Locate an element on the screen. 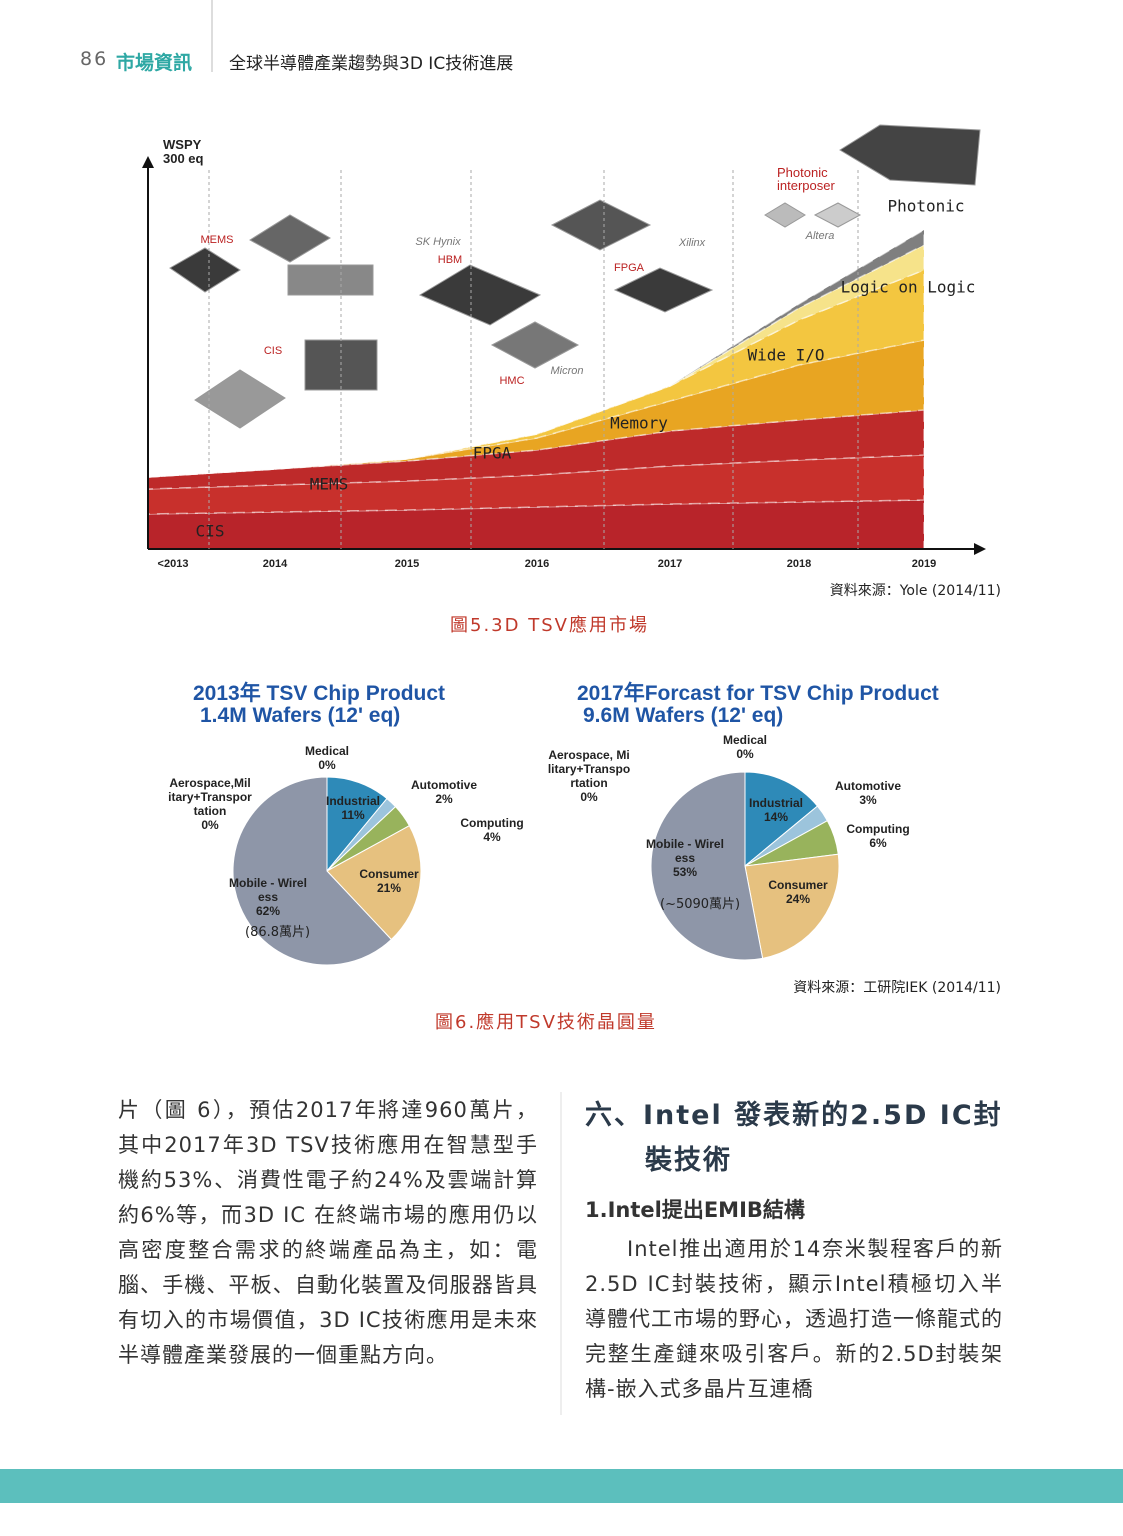  slice-label: Computing 6% is located at coordinates (878, 836).